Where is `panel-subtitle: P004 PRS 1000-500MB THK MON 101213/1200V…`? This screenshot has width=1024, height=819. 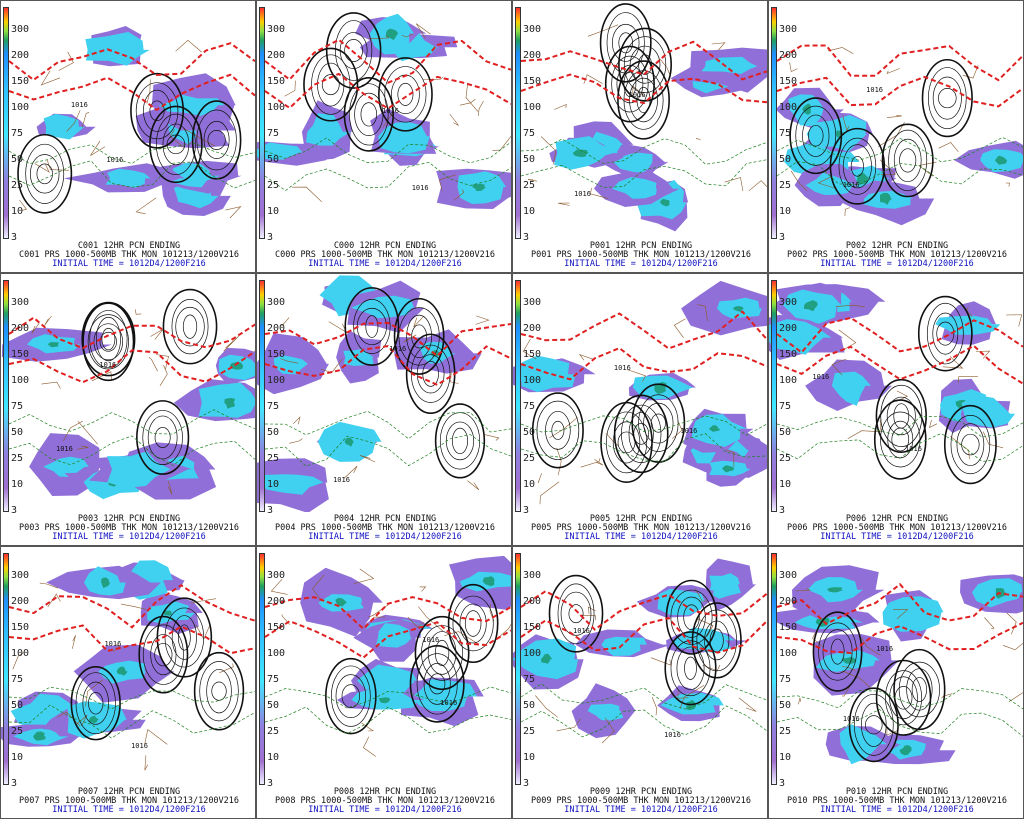
panel-subtitle: P004 PRS 1000-500MB THK MON 101213/1200V… is located at coordinates (385, 528).